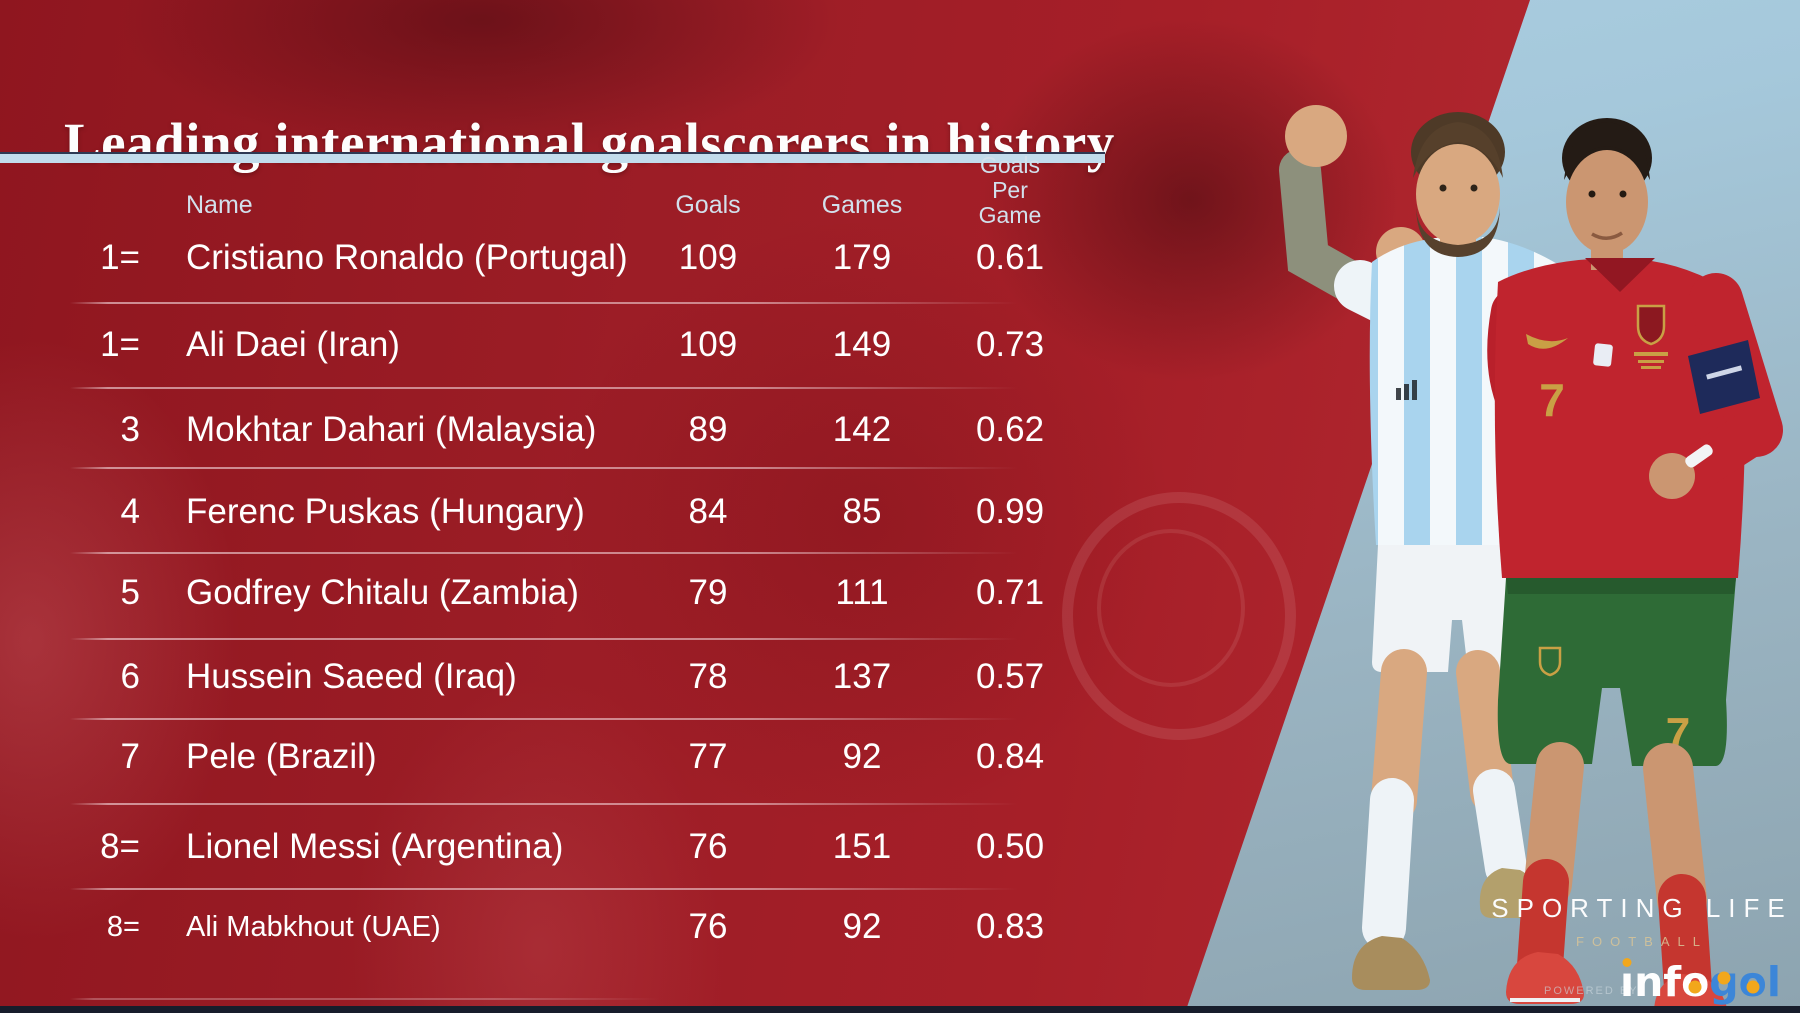 This screenshot has width=1800, height=1013. I want to click on goals-cell: 77, so click(708, 756).